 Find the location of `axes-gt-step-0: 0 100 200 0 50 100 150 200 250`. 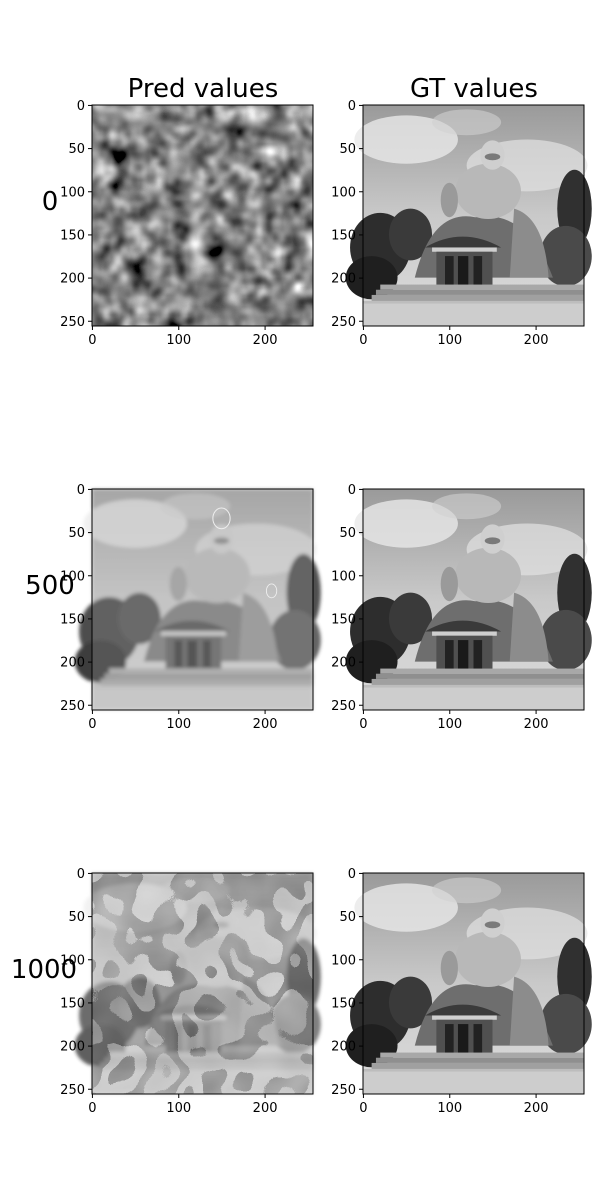

axes-gt-step-0: 0 100 200 0 50 100 150 200 250 is located at coordinates (458, 223).